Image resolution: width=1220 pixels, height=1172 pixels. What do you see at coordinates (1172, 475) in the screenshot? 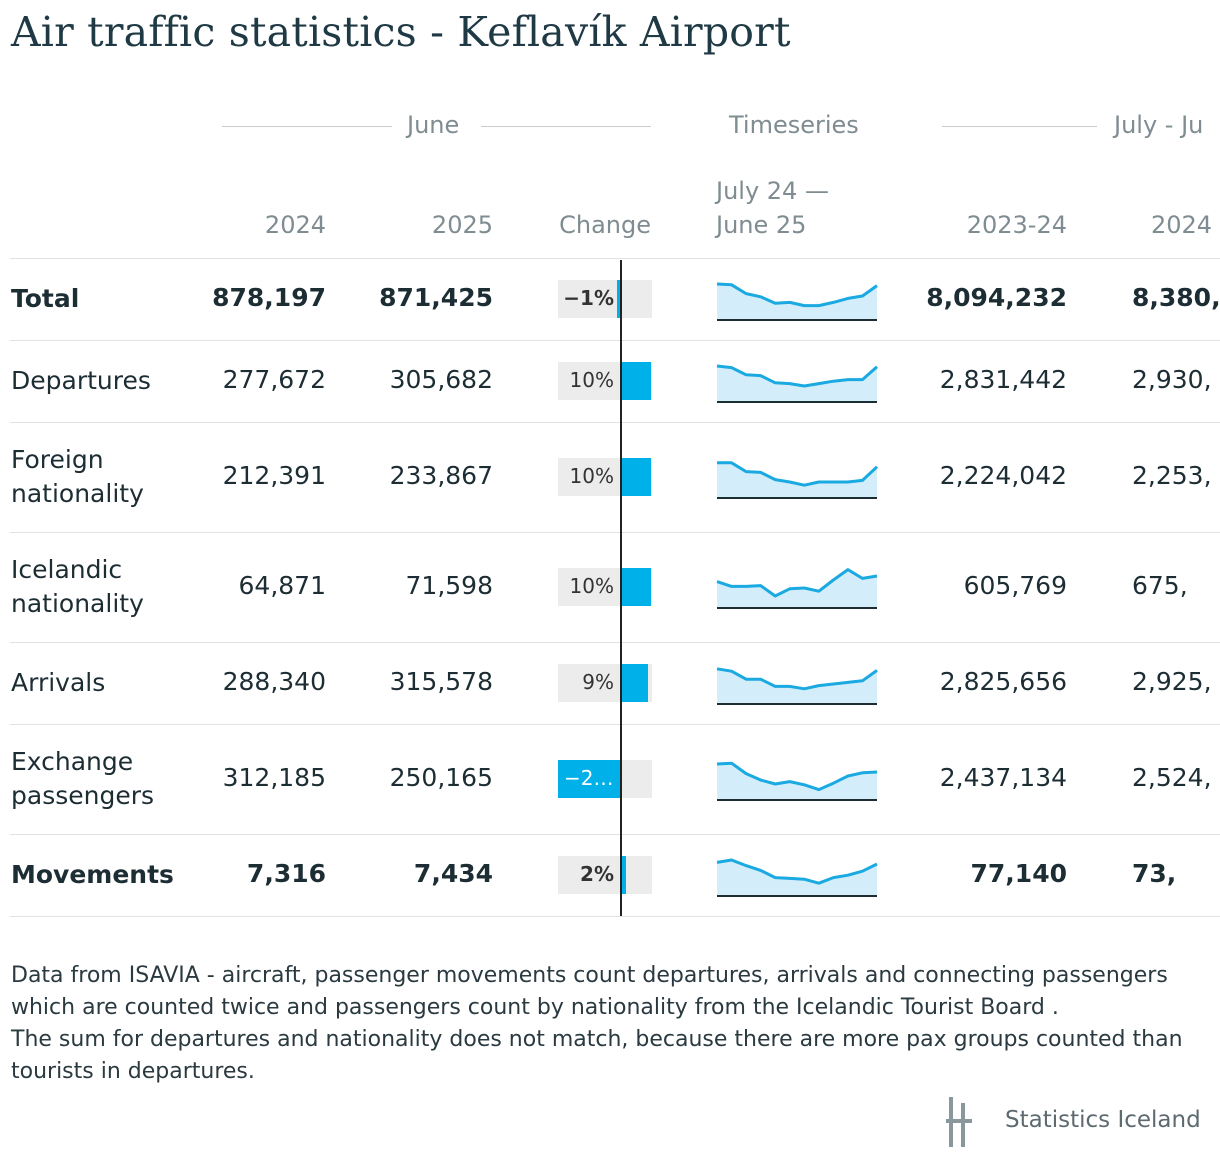
I see `value-annual-2024-25: 2,253,` at bounding box center [1172, 475].